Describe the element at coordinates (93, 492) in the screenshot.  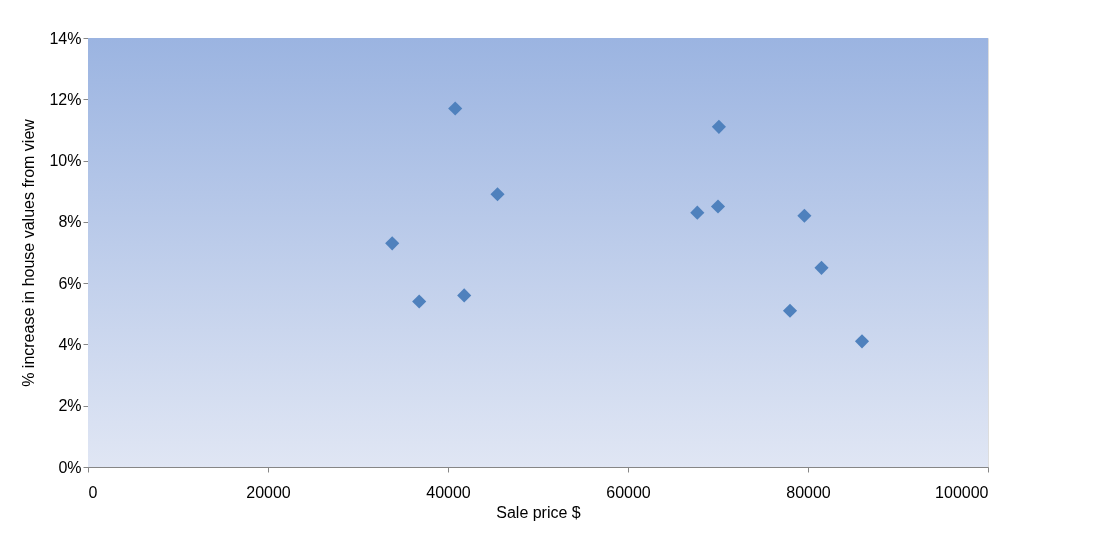
I see `x-tick-label: 0` at that location.